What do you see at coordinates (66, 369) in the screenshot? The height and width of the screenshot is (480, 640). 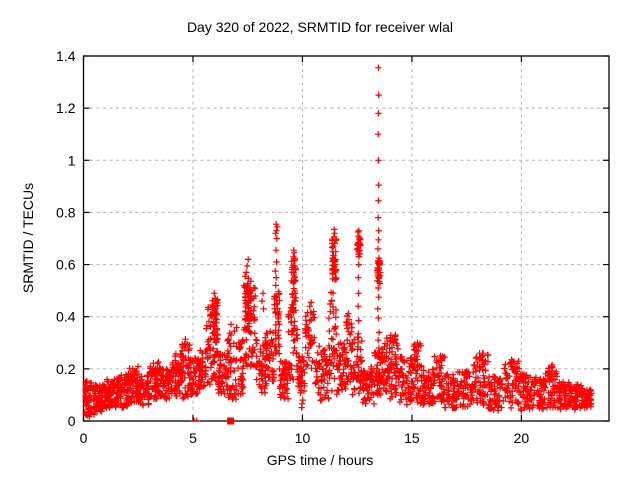 I see `y-tick-label: 0.2` at bounding box center [66, 369].